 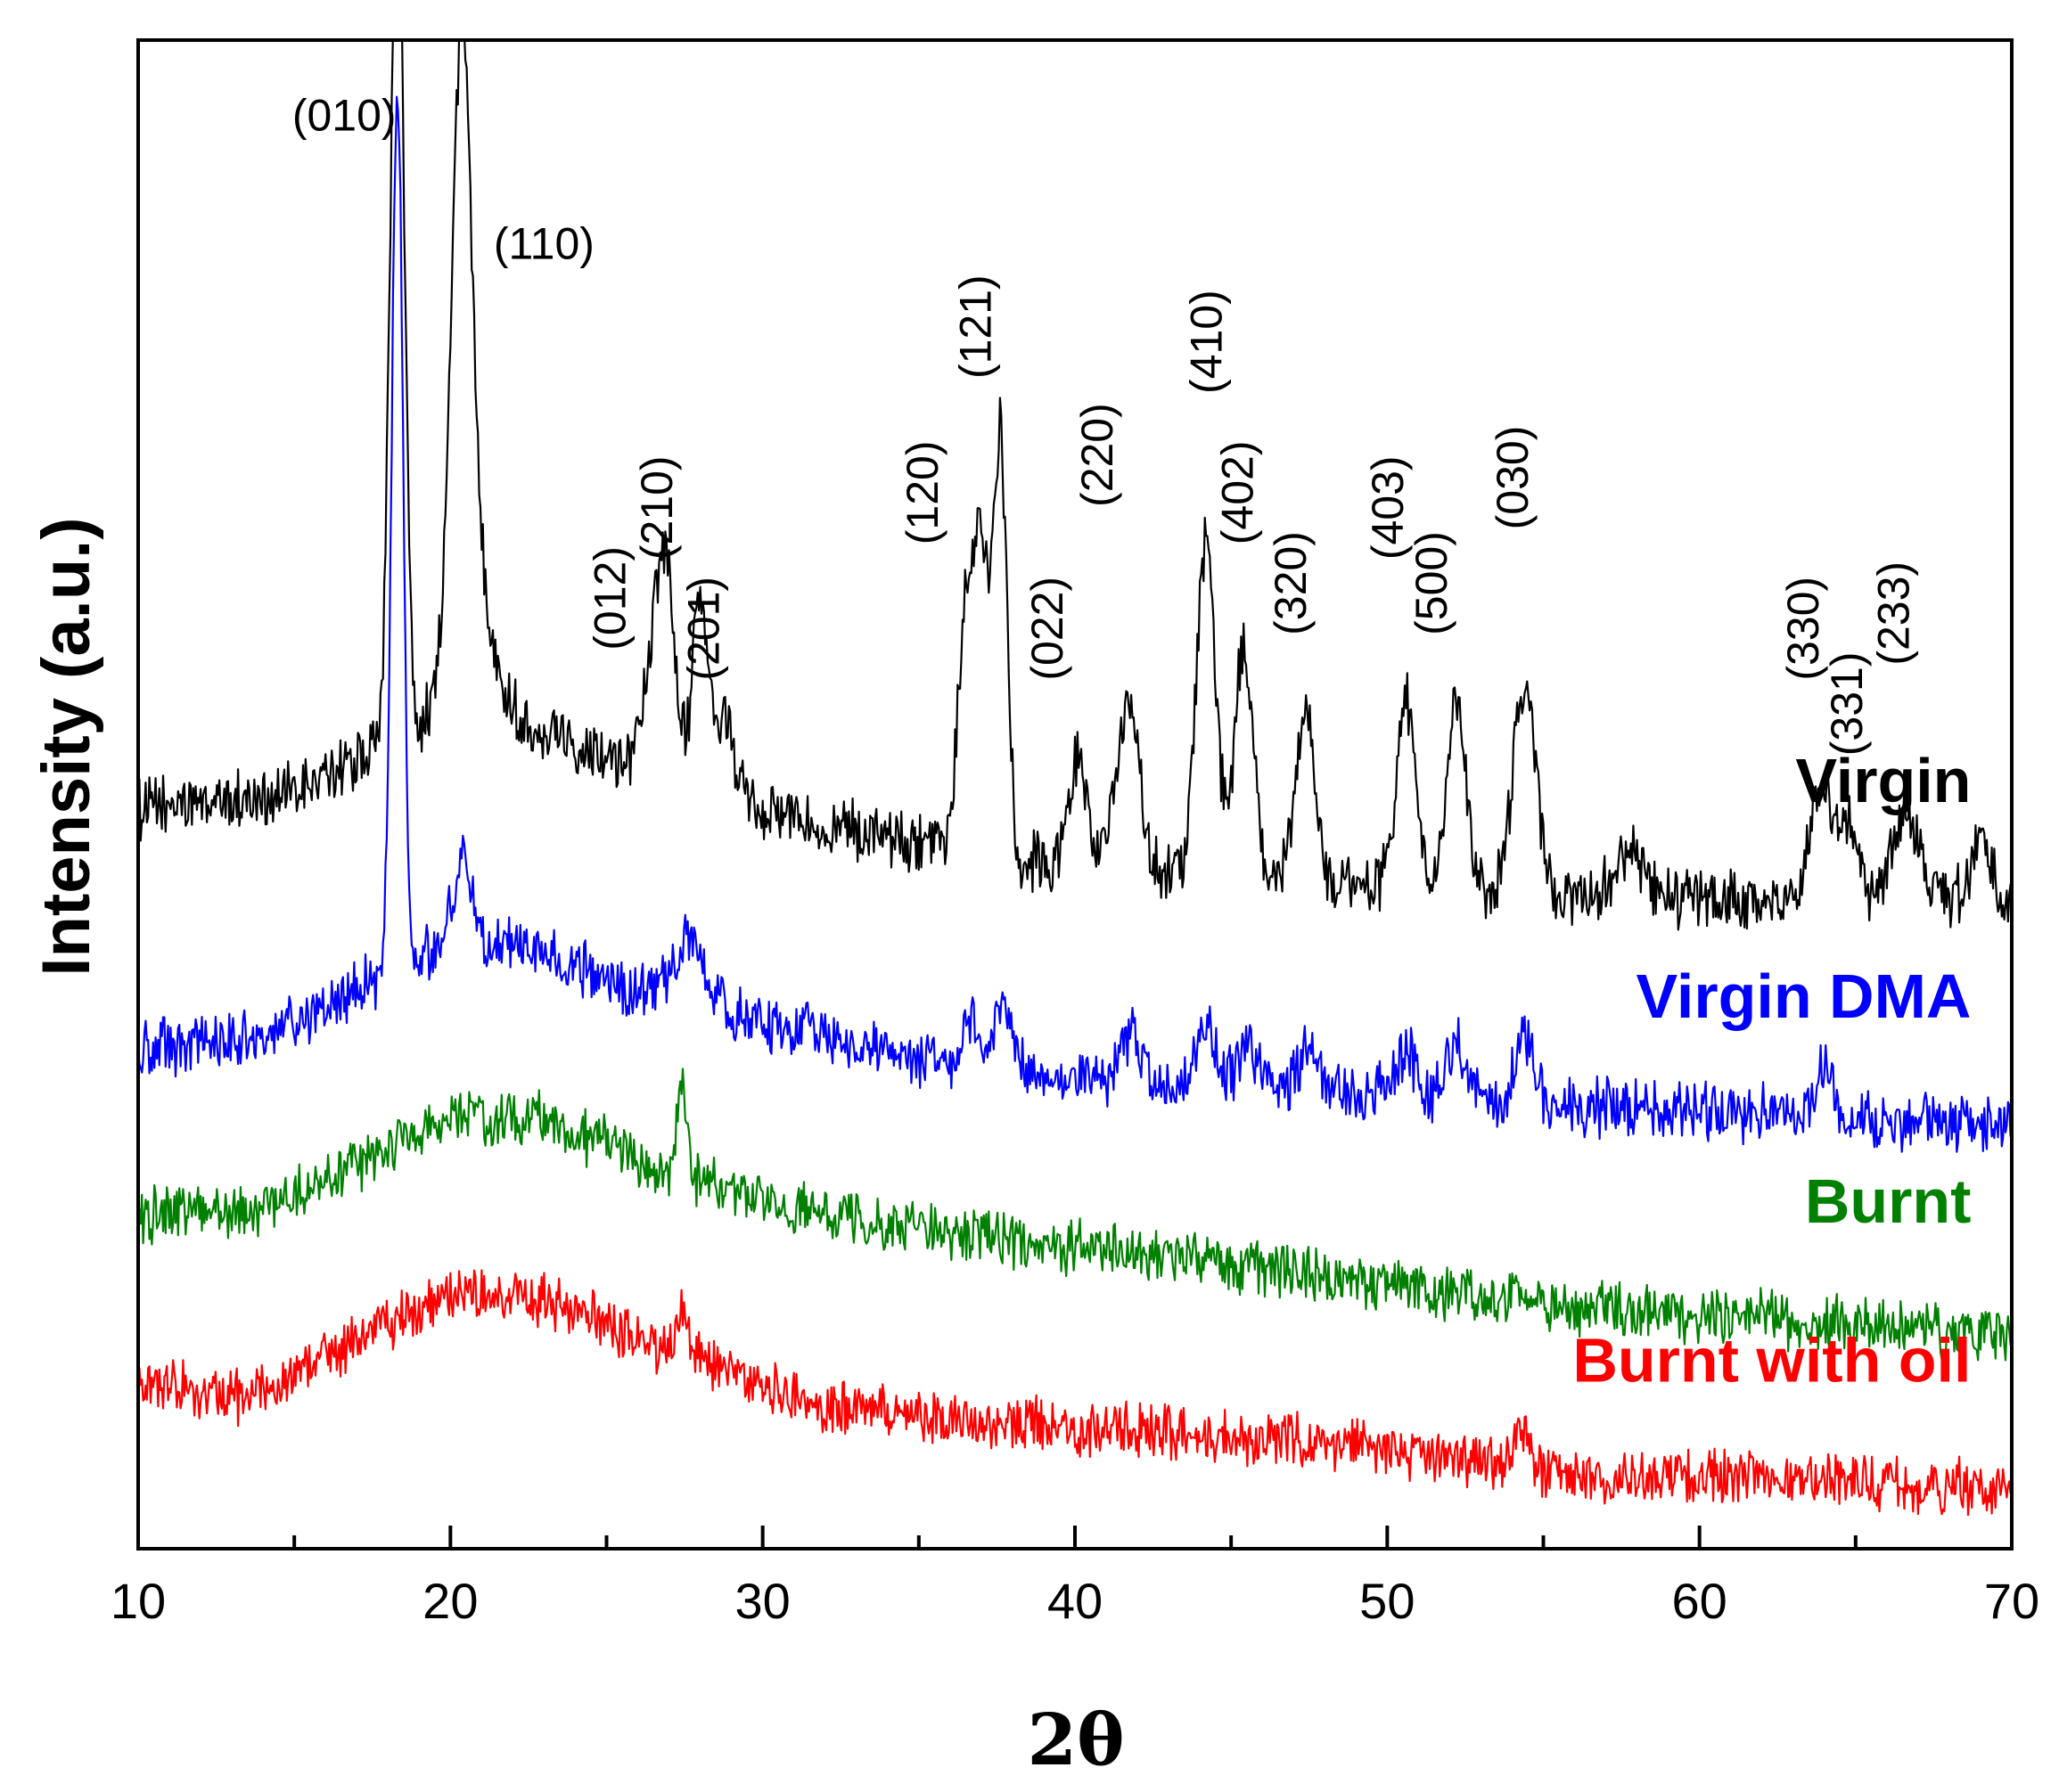 I want to click on peak-label: (500), so click(x=1431, y=583).